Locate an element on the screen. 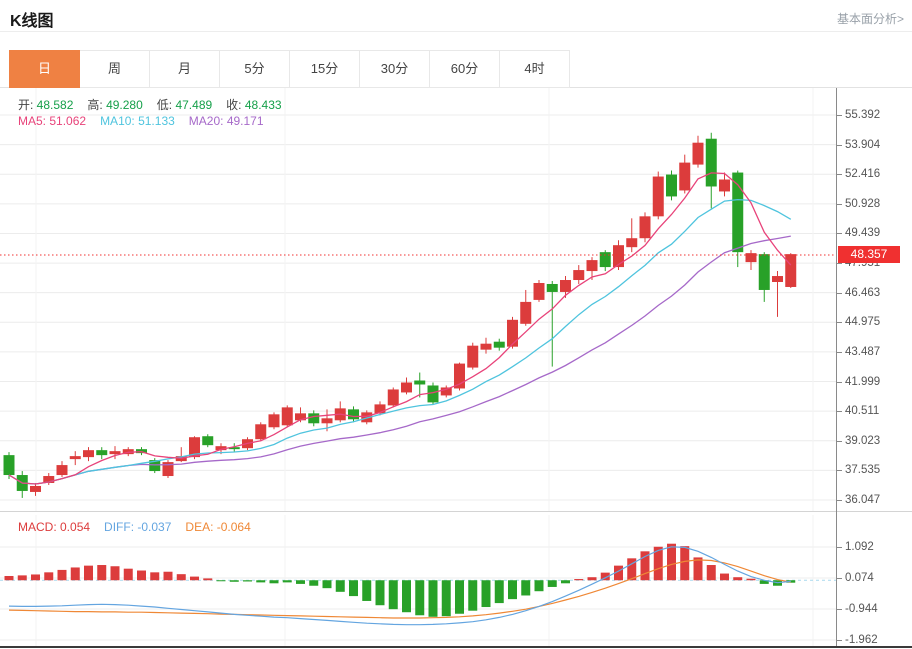  ohlc-legend-item: 低: 47.489 is located at coordinates (184, 105).